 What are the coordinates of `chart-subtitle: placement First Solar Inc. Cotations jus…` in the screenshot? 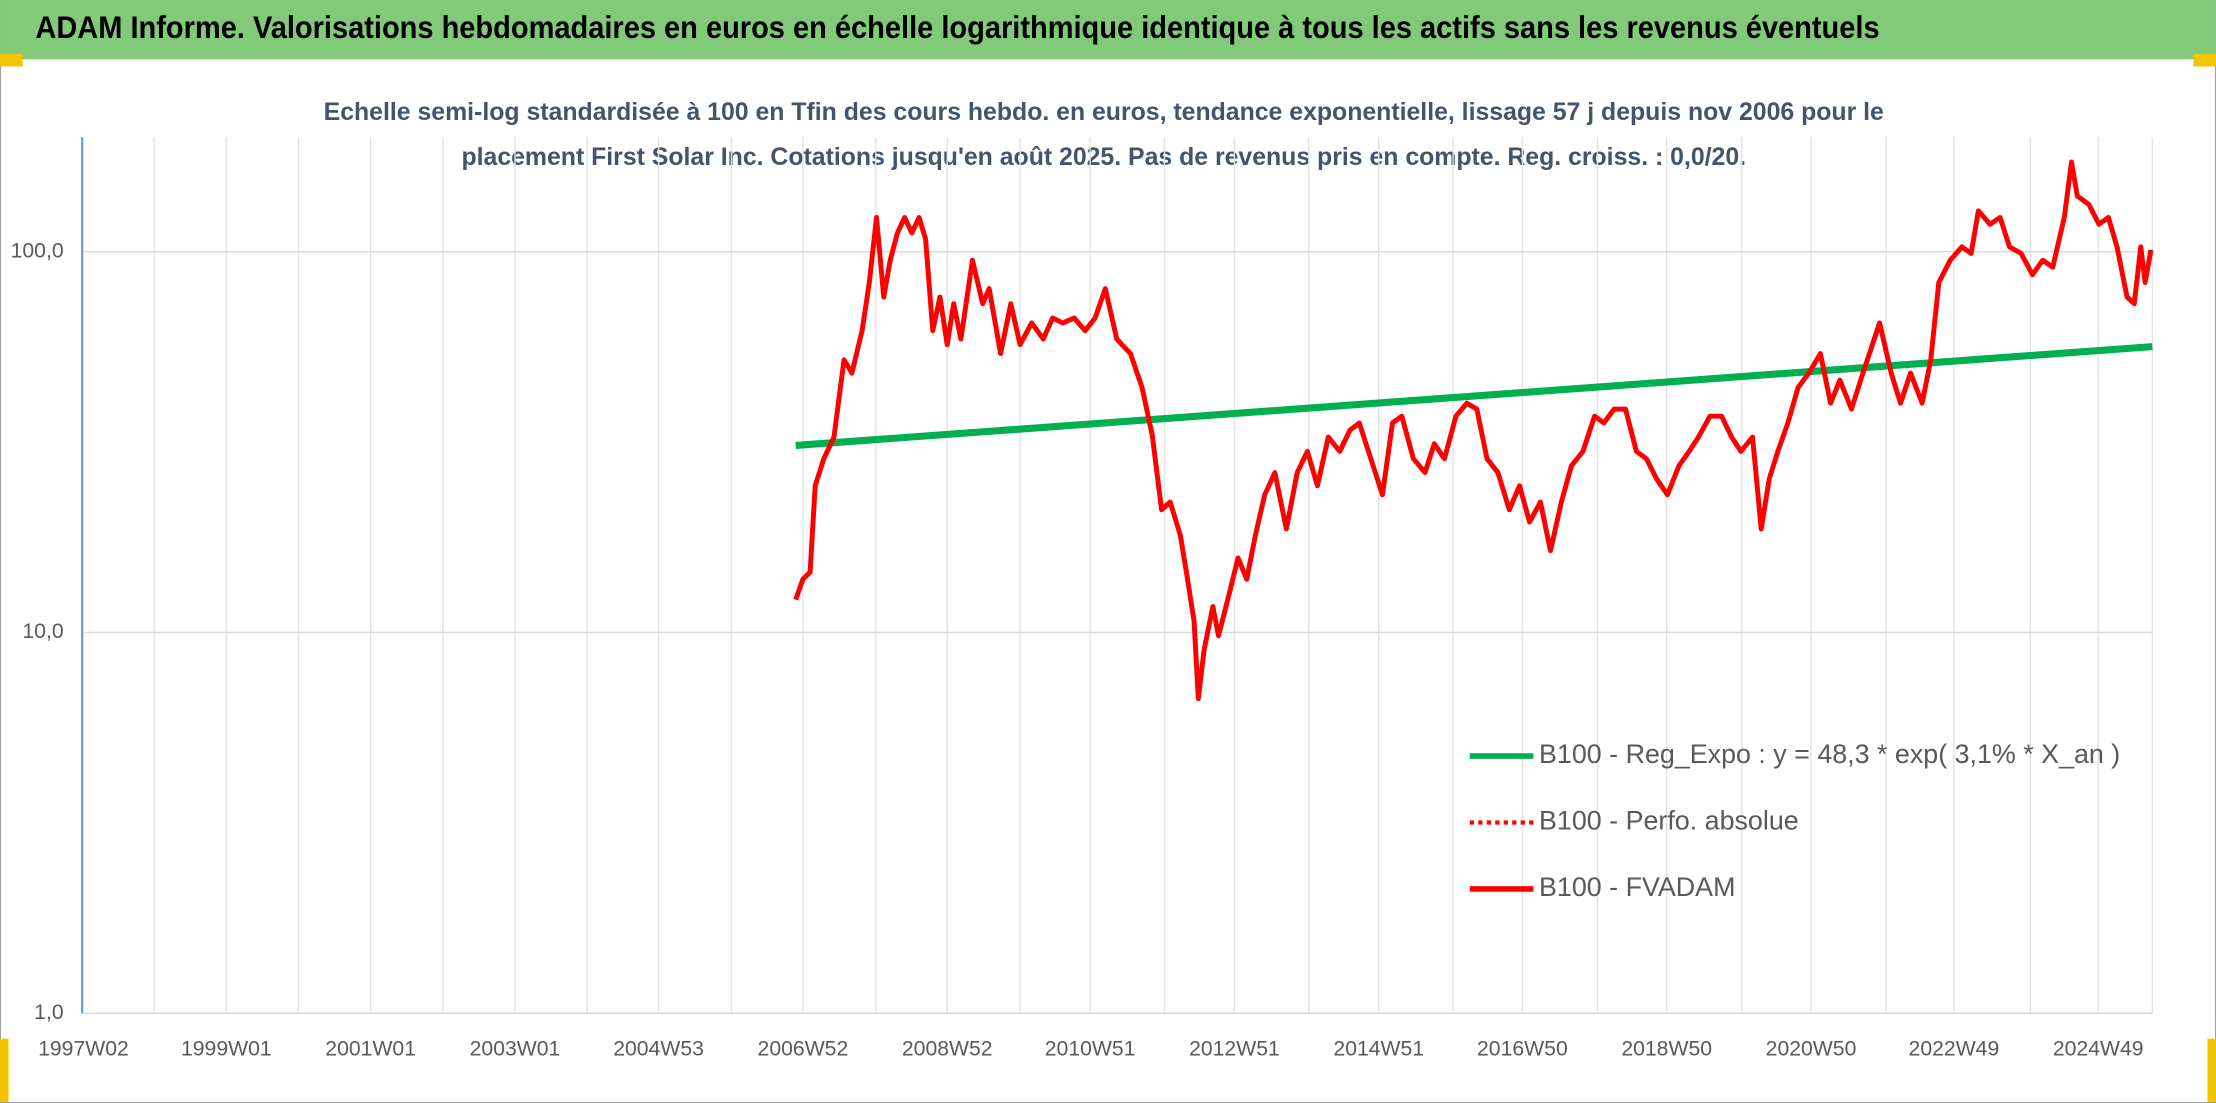 It's located at (1103, 157).